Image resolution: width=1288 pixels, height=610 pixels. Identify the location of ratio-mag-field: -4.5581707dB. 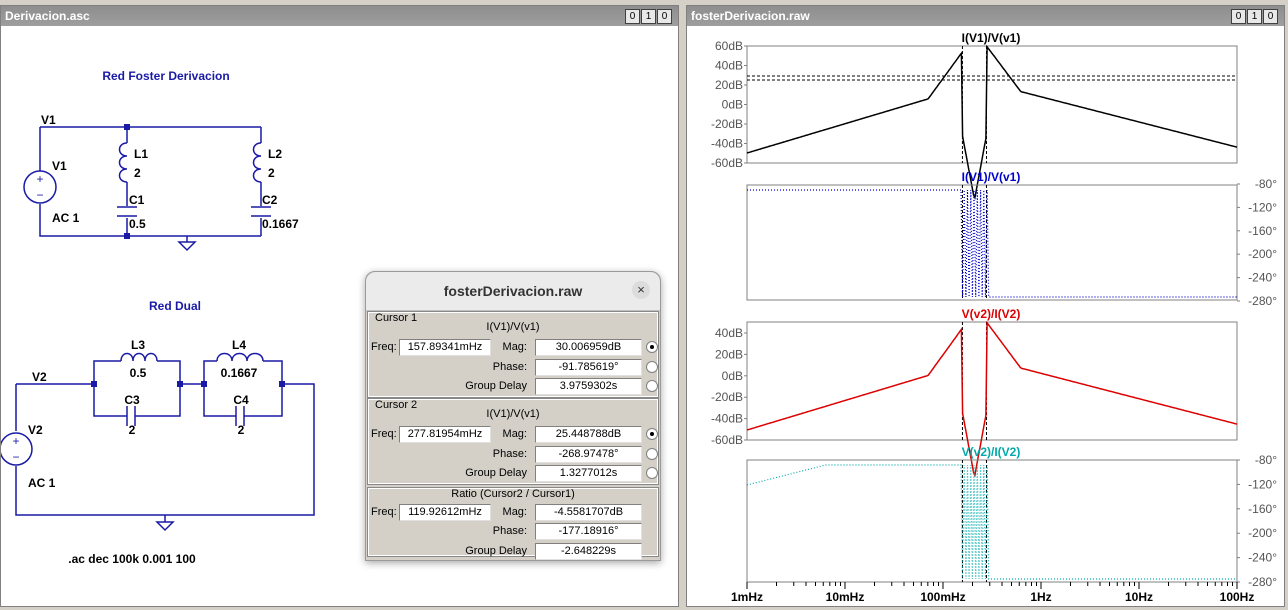
(588, 512).